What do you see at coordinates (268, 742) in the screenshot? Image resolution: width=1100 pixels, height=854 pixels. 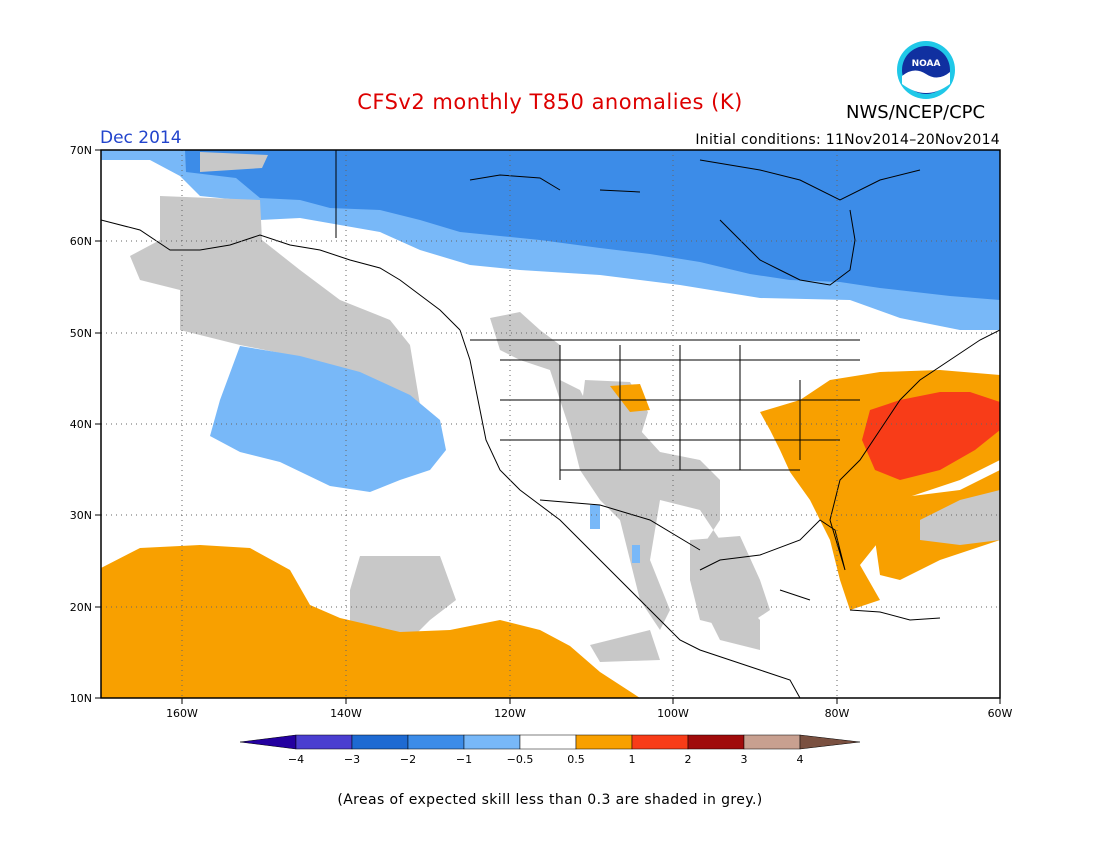 I see `legend-swatch-min` at bounding box center [268, 742].